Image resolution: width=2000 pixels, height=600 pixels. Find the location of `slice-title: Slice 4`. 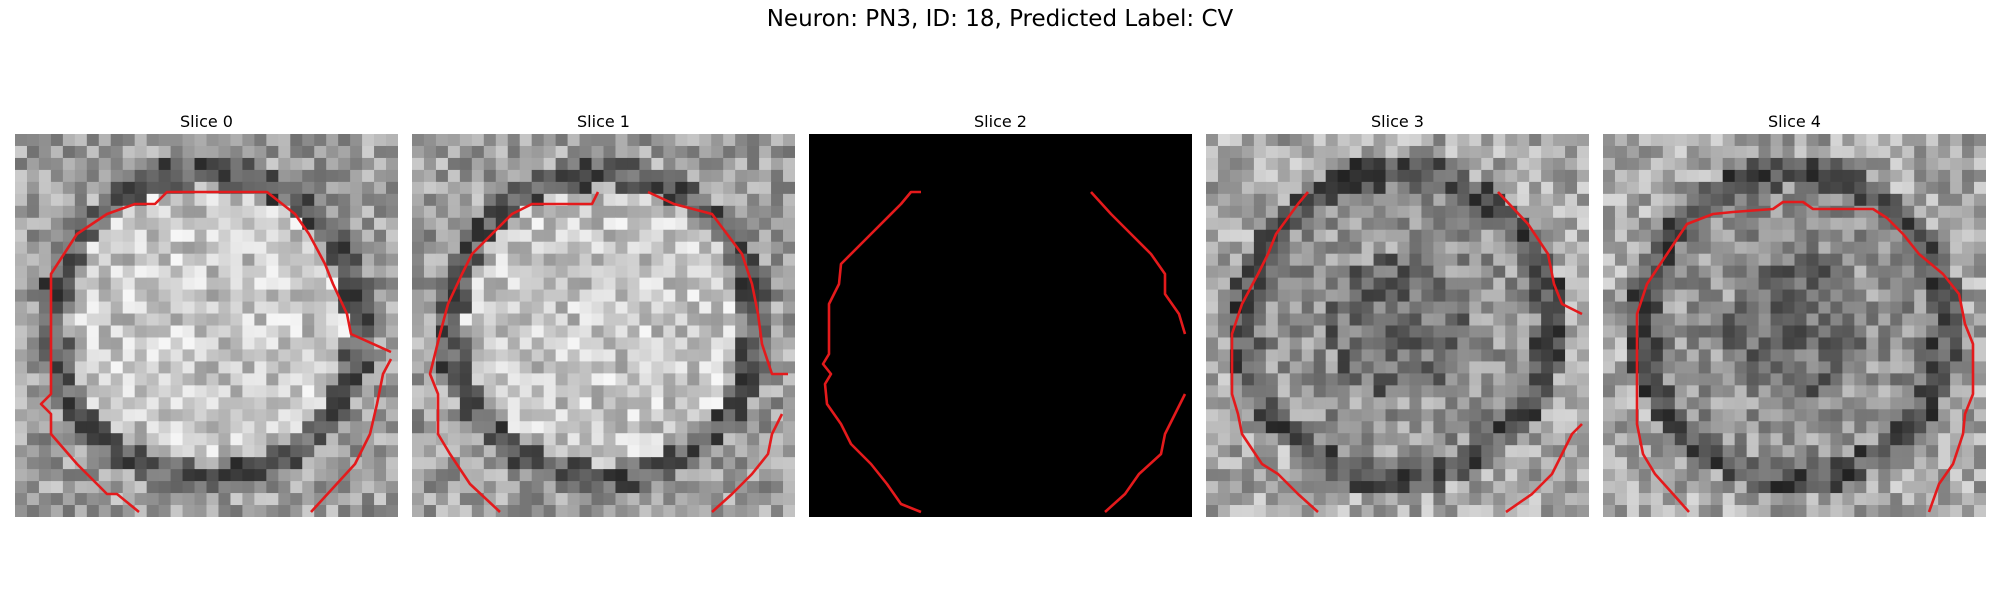

slice-title: Slice 4 is located at coordinates (1794, 121).